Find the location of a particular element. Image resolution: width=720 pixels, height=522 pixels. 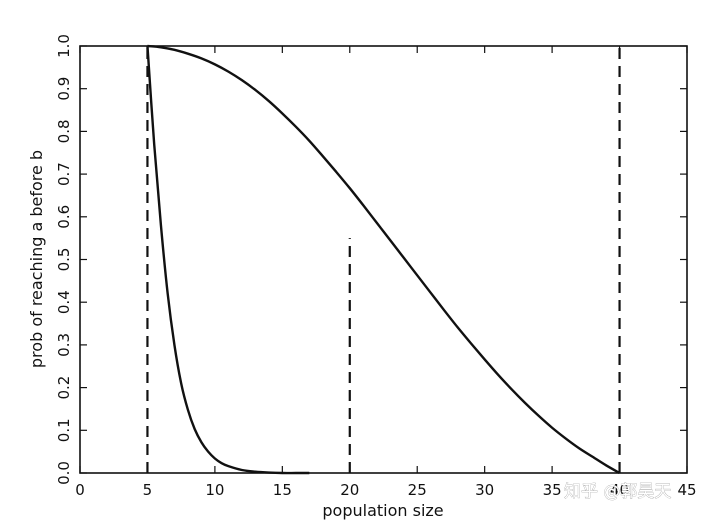

watermark: 知乎 @郭昊天 is located at coordinates (617, 492).